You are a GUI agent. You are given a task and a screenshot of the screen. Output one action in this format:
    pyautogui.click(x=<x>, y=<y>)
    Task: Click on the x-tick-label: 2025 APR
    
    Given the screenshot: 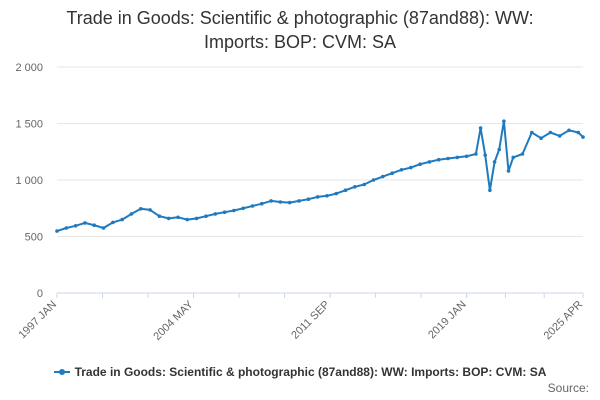 What is the action you would take?
    pyautogui.click(x=564, y=321)
    